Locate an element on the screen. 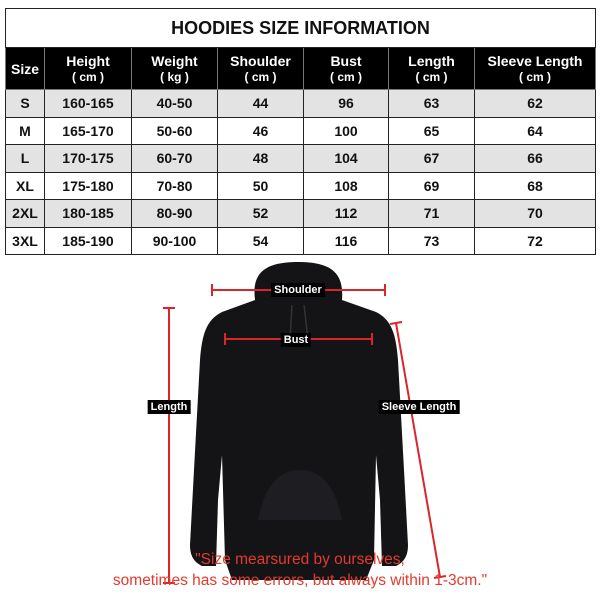 The image size is (600, 600). note-line-1: "Size mearsured by ourselves, is located at coordinates (300, 559).